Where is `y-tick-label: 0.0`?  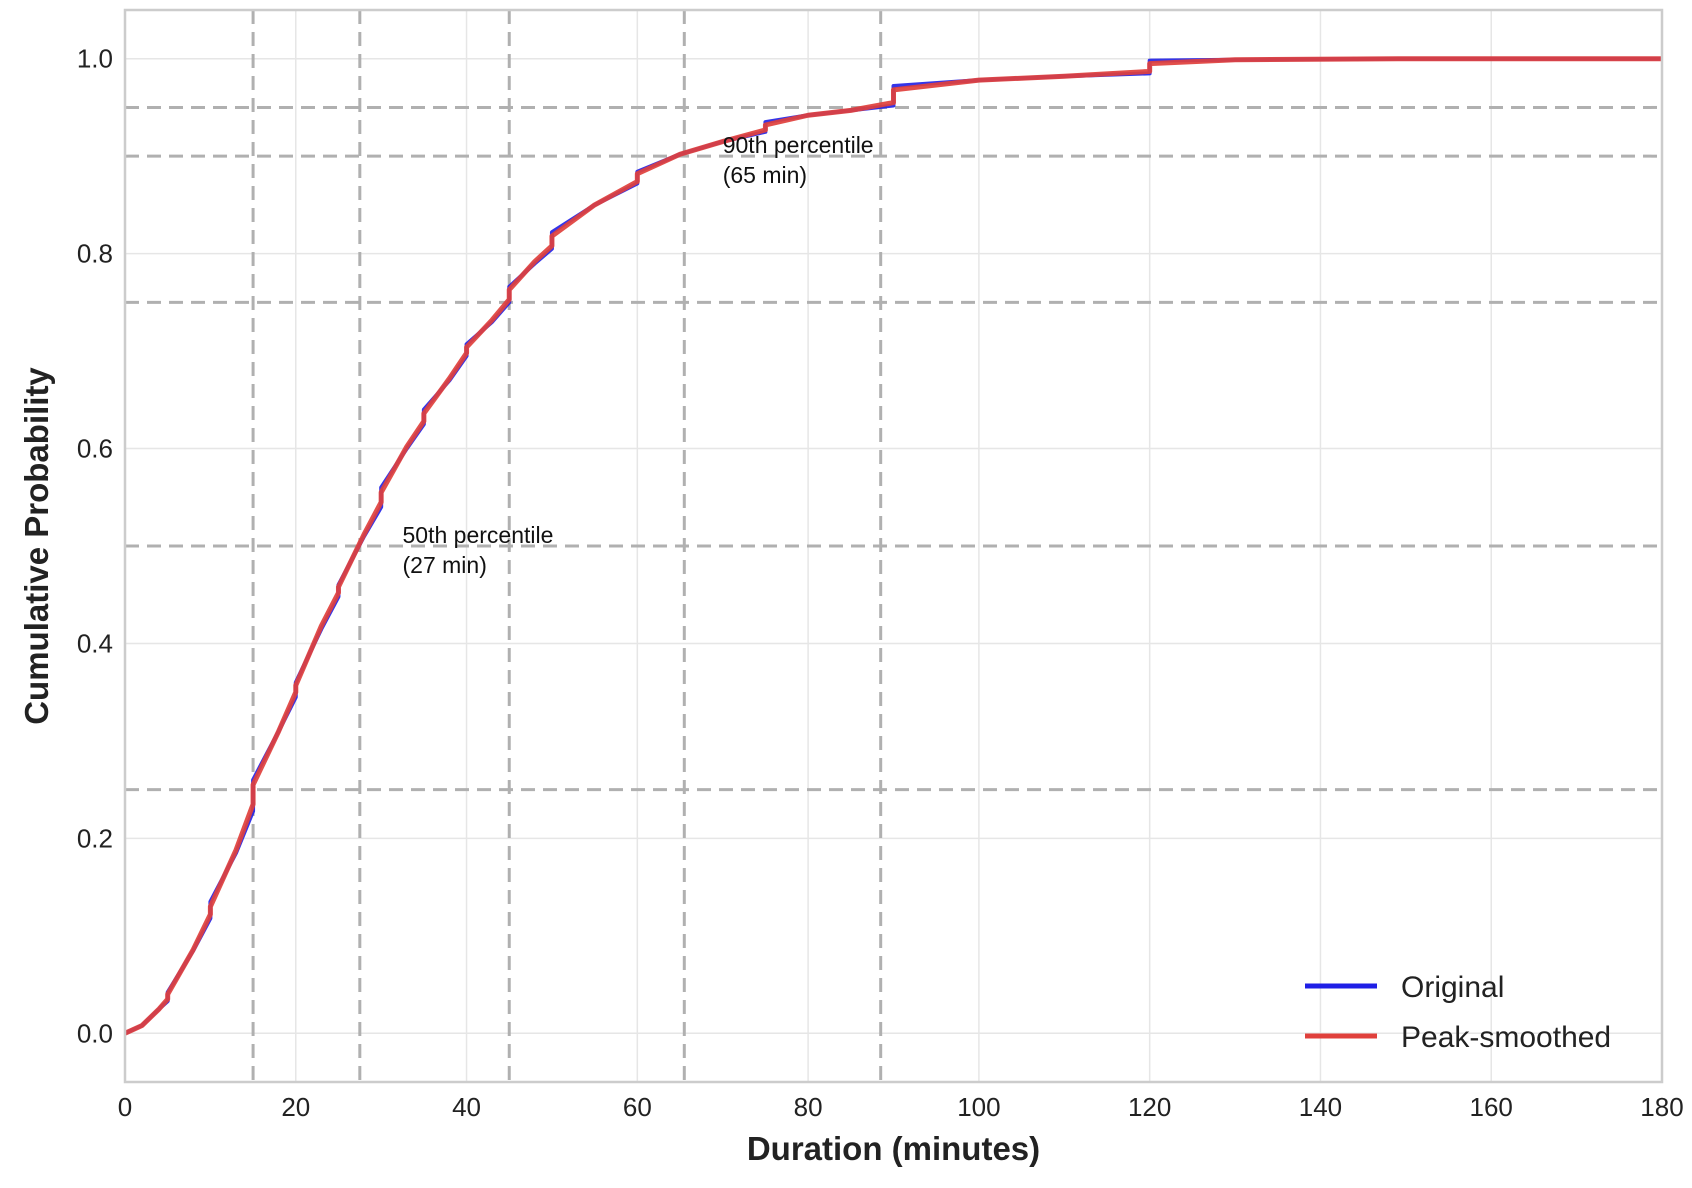
y-tick-label: 0.0 is located at coordinates (95, 1033).